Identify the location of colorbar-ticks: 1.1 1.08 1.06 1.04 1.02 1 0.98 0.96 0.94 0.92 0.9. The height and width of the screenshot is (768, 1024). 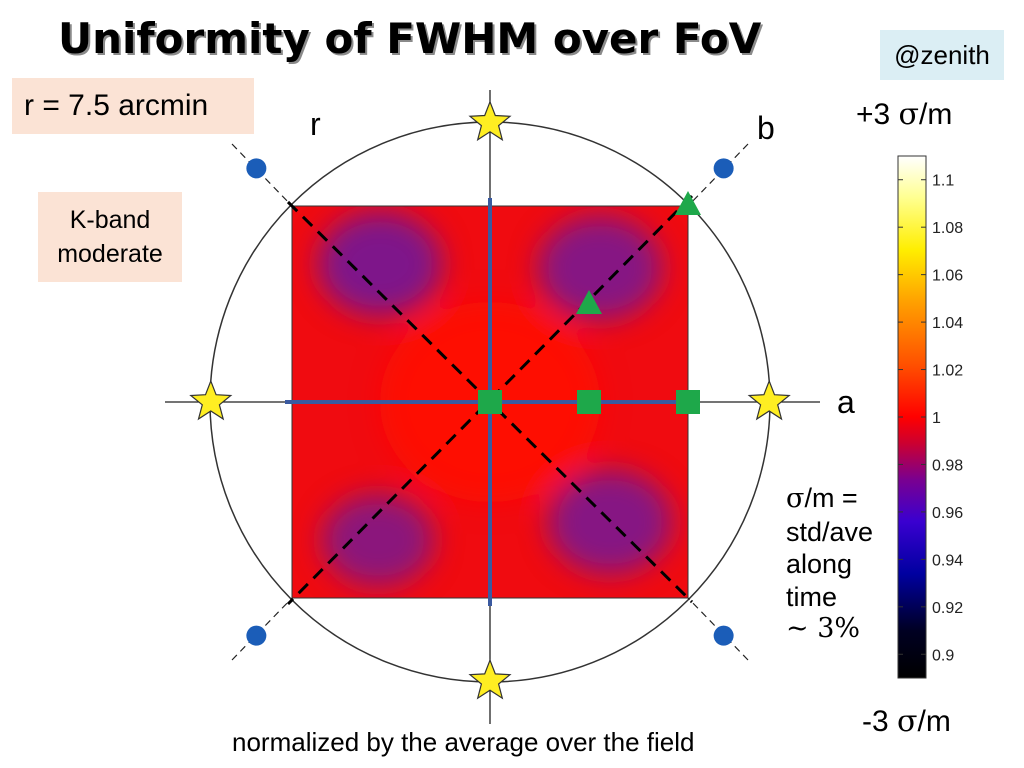
(930, 418).